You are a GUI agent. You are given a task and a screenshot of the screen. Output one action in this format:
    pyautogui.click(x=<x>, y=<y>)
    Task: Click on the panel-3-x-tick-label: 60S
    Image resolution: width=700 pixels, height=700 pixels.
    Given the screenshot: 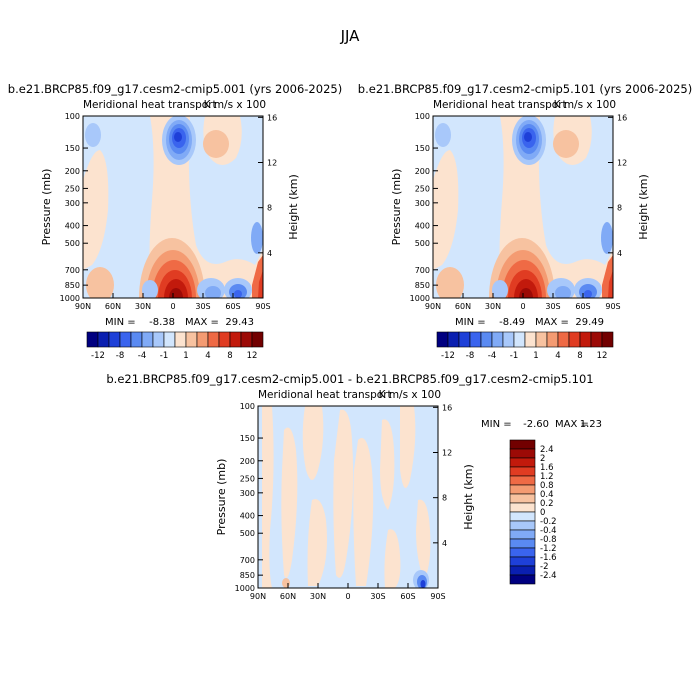 What is the action you would take?
    pyautogui.click(x=407, y=596)
    